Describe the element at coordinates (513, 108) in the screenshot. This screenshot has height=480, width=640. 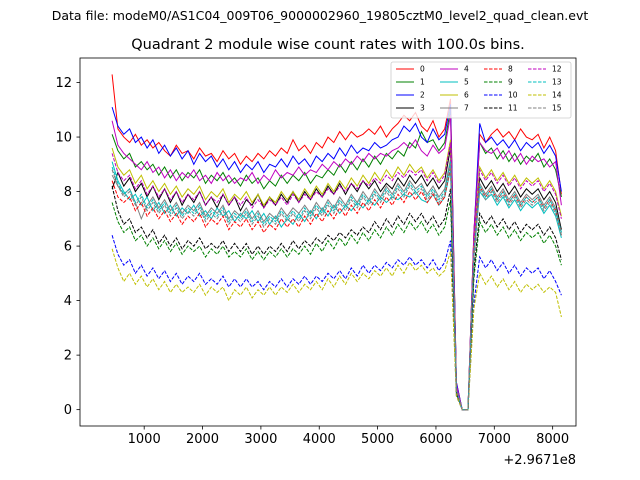
I see `legend-label-11: 11` at that location.